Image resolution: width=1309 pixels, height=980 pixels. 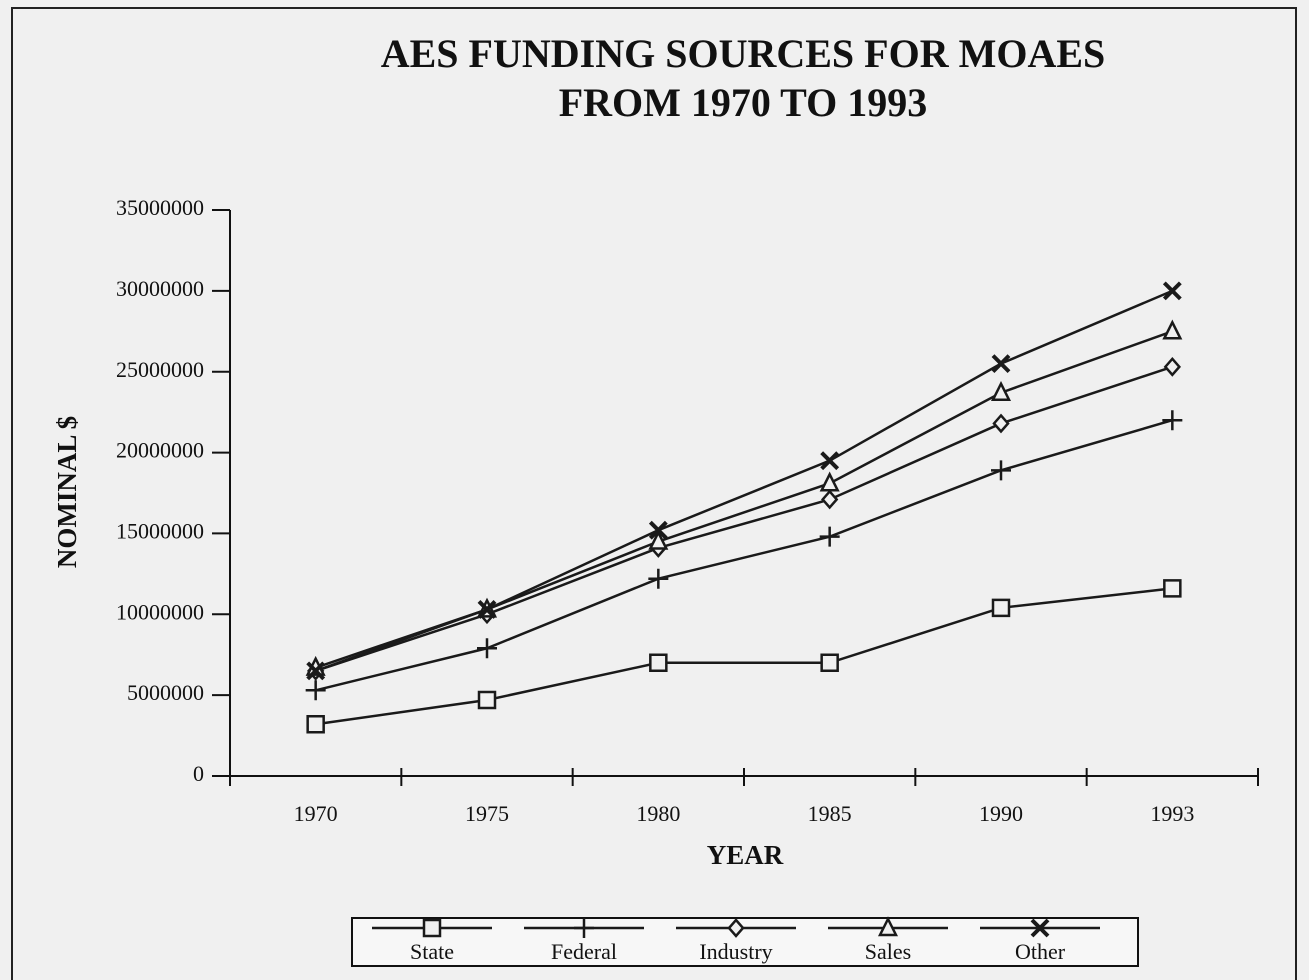 What do you see at coordinates (584, 951) in the screenshot?
I see `legend-label: Federal` at bounding box center [584, 951].